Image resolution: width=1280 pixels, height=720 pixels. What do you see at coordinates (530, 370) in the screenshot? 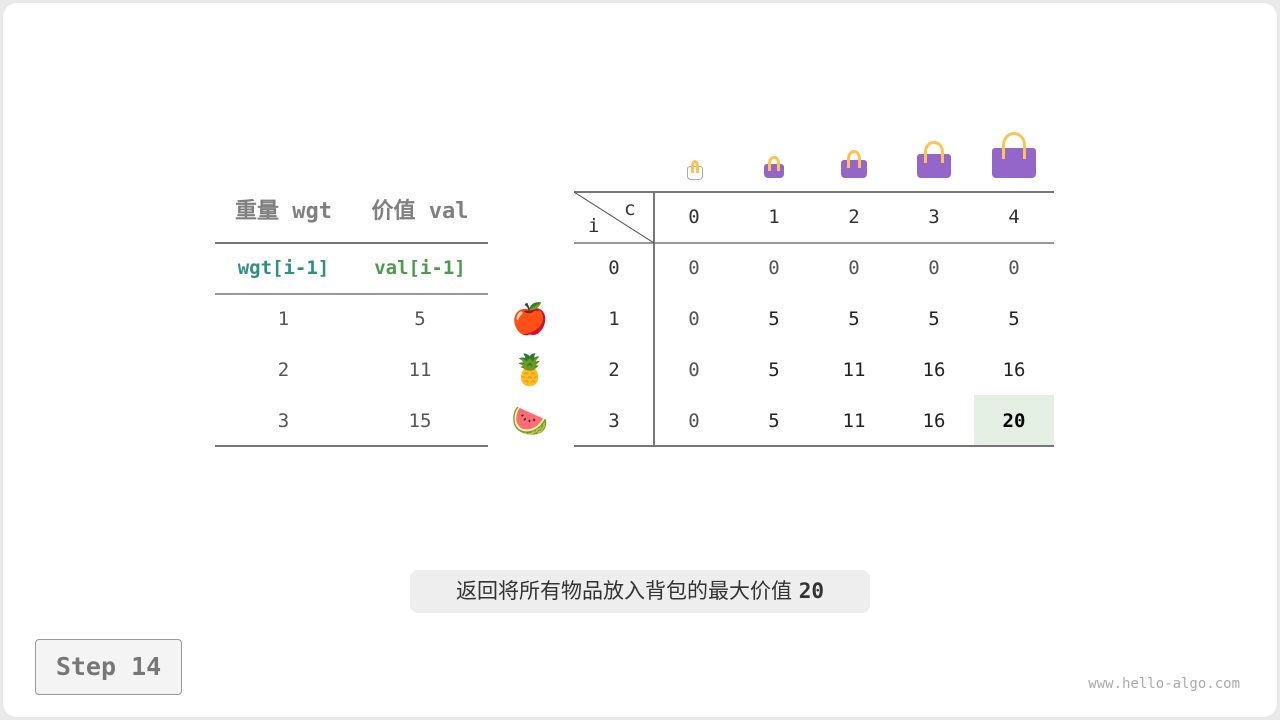
I see `pineapple-icon: 🍍` at bounding box center [530, 370].